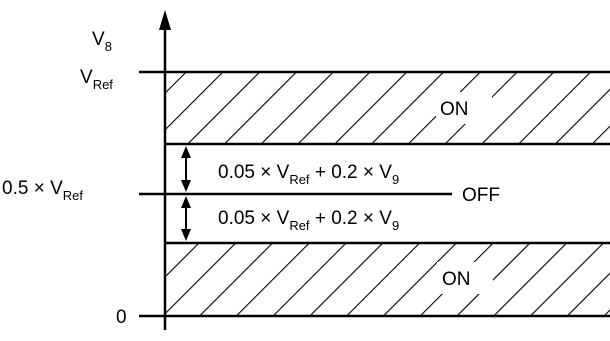 The width and height of the screenshot is (610, 341). What do you see at coordinates (102, 41) in the screenshot?
I see `axis-label-v8: V8` at bounding box center [102, 41].